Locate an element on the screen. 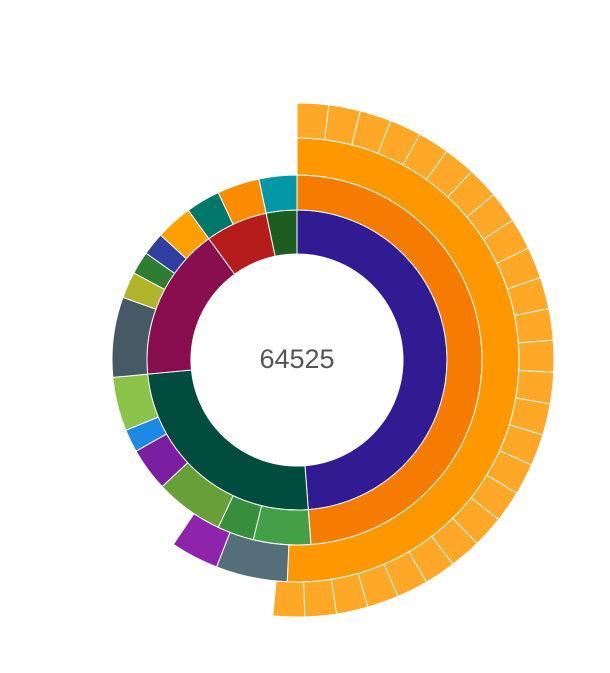 This screenshot has height=673, width=610. sunburst-segment-l2-green-a is located at coordinates (282, 525).